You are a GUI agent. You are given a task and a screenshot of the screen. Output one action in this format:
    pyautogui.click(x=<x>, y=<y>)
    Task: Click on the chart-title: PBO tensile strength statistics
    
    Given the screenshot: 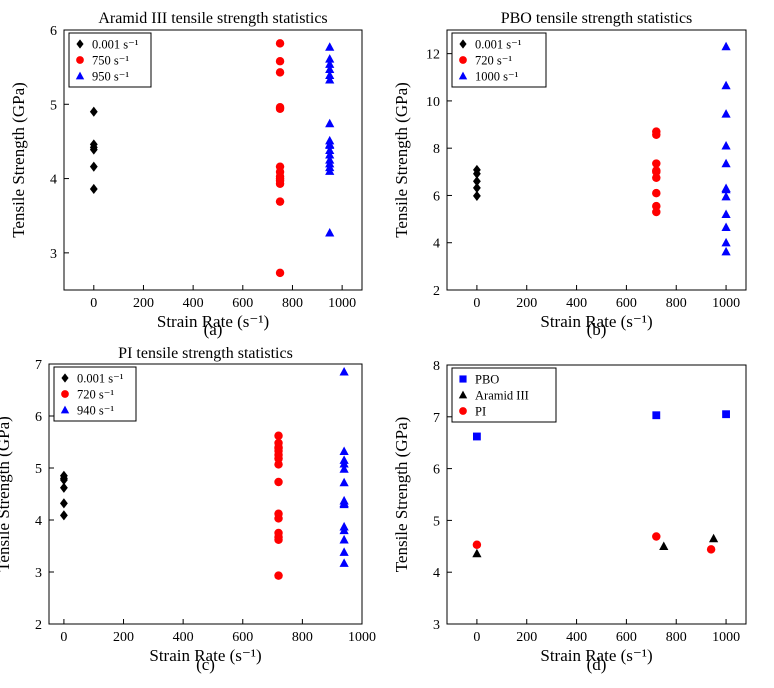 What is the action you would take?
    pyautogui.click(x=597, y=18)
    